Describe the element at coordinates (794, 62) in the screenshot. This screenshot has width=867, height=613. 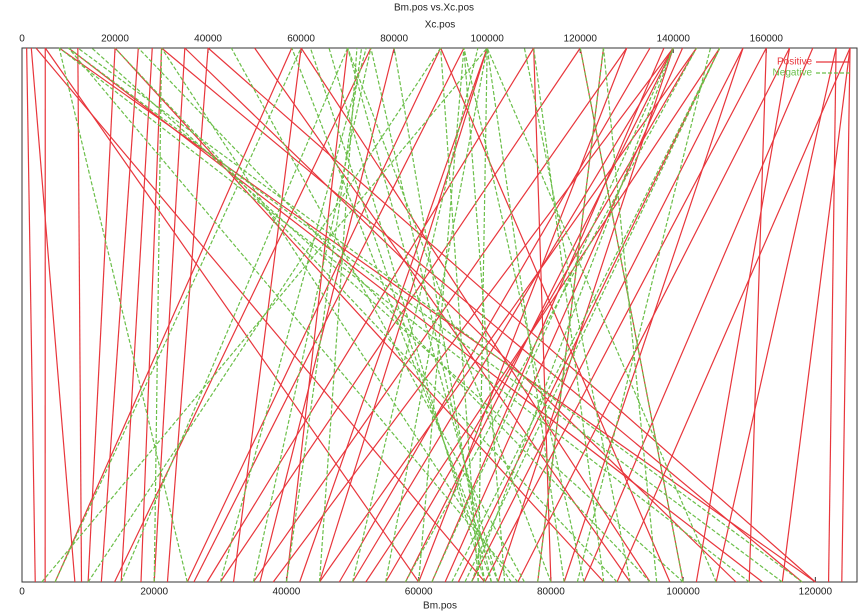
I see `legend-label: Positive` at that location.